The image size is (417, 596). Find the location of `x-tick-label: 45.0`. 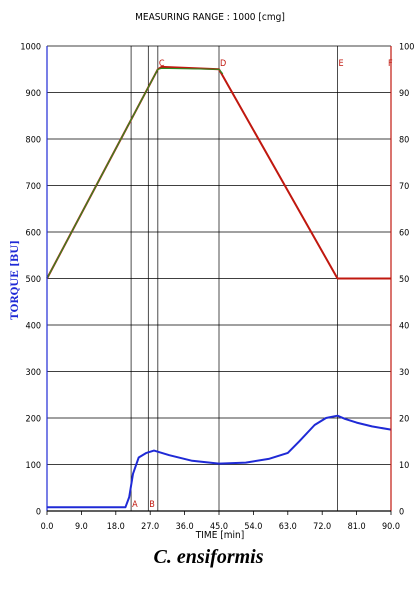

x-tick-label: 45.0 is located at coordinates (219, 527).